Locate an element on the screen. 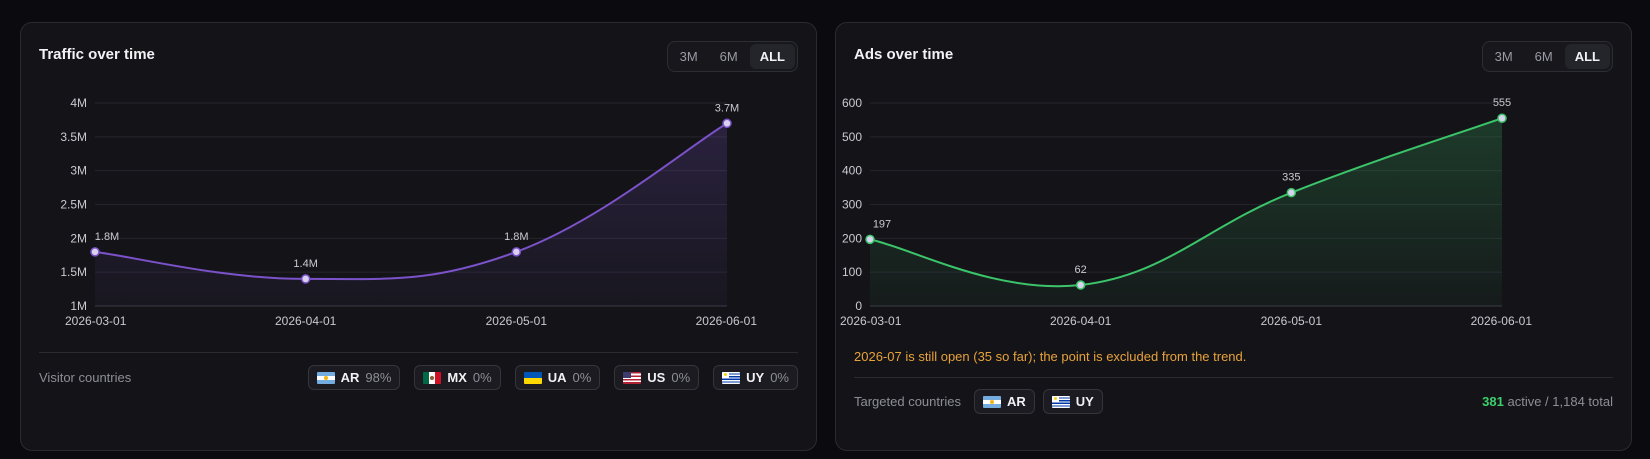  usa-flag-icon is located at coordinates (632, 377).